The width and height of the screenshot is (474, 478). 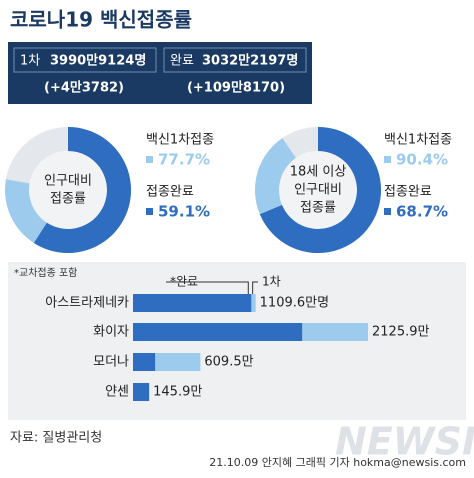 What do you see at coordinates (400, 332) in the screenshot?
I see `value-label: 2125.9만` at bounding box center [400, 332].